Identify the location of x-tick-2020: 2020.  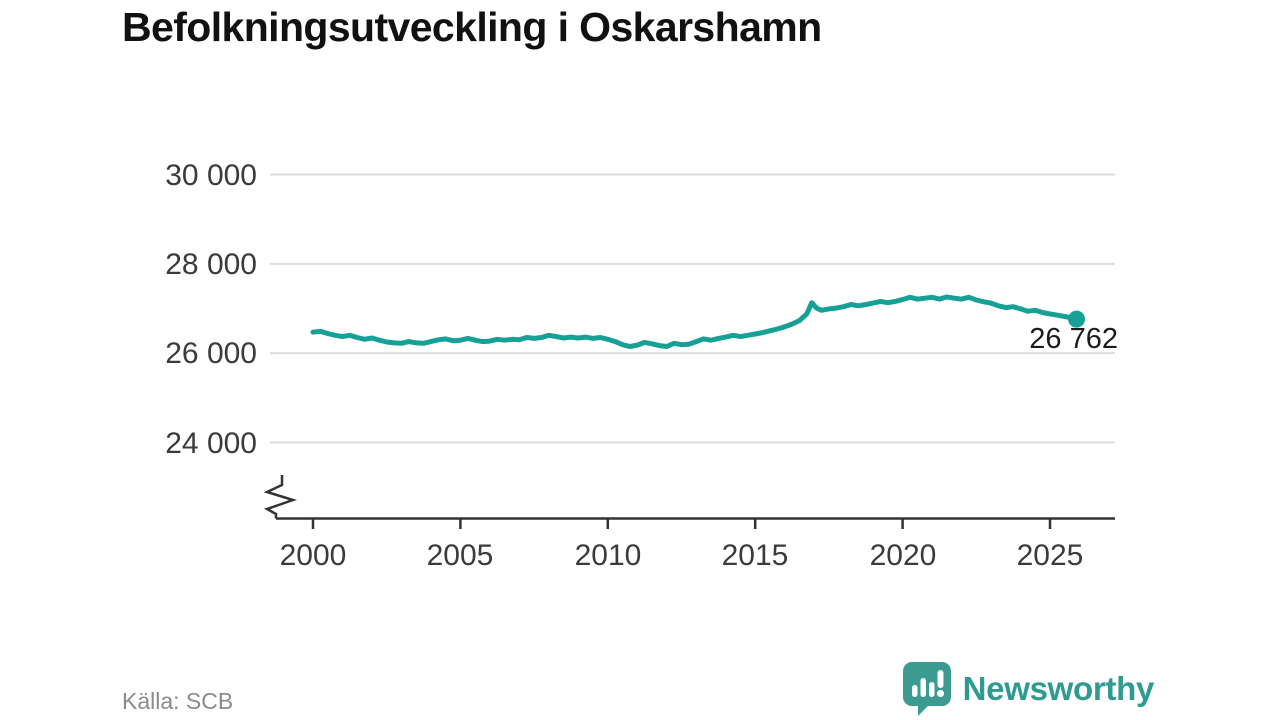
(903, 555).